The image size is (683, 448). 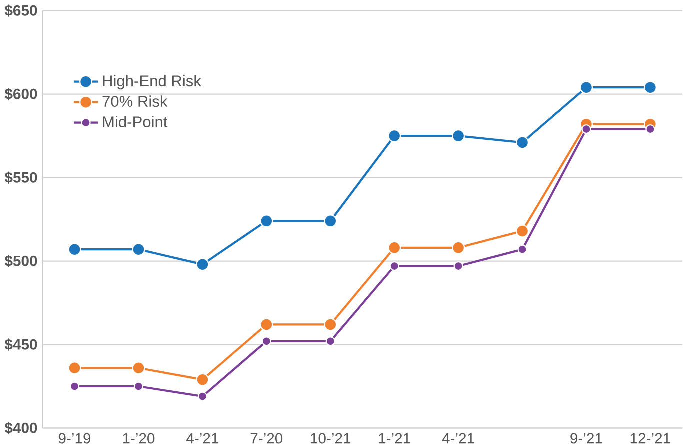 What do you see at coordinates (21, 261) in the screenshot?
I see `y-tick-label: $500` at bounding box center [21, 261].